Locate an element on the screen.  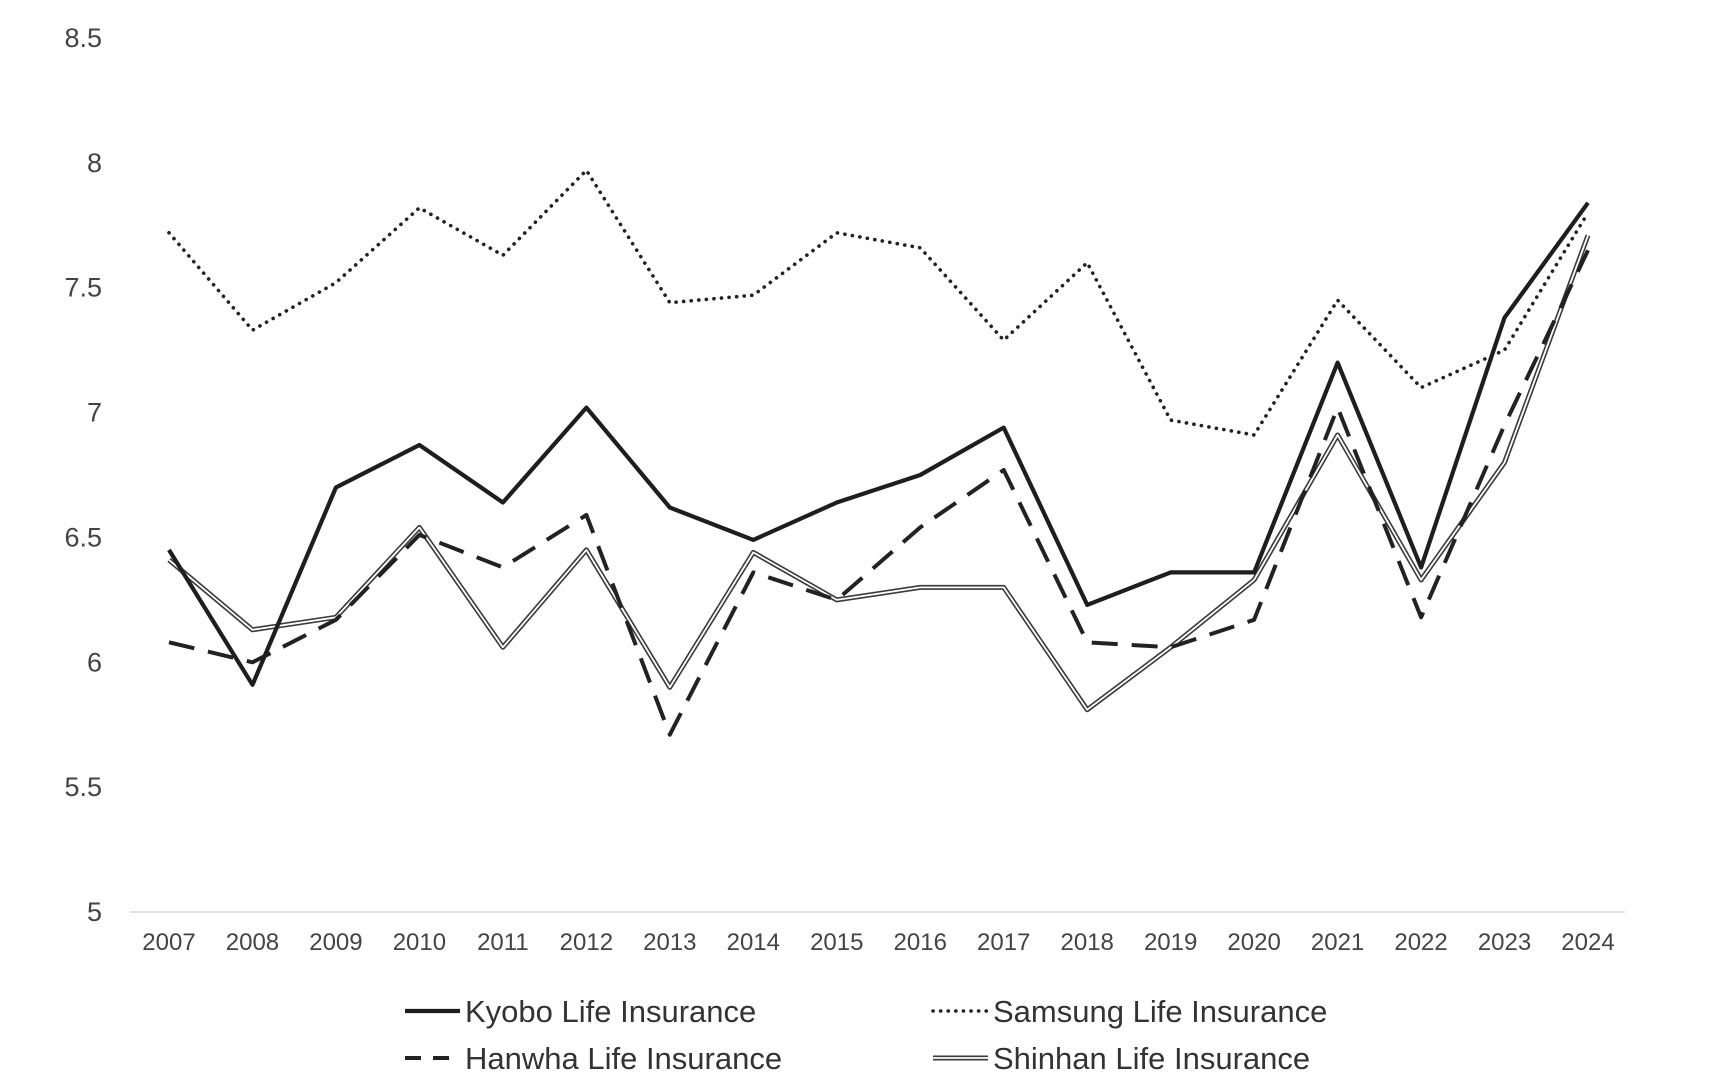
legend-label: Samsung Life Insurance is located at coordinates (1160, 1011).